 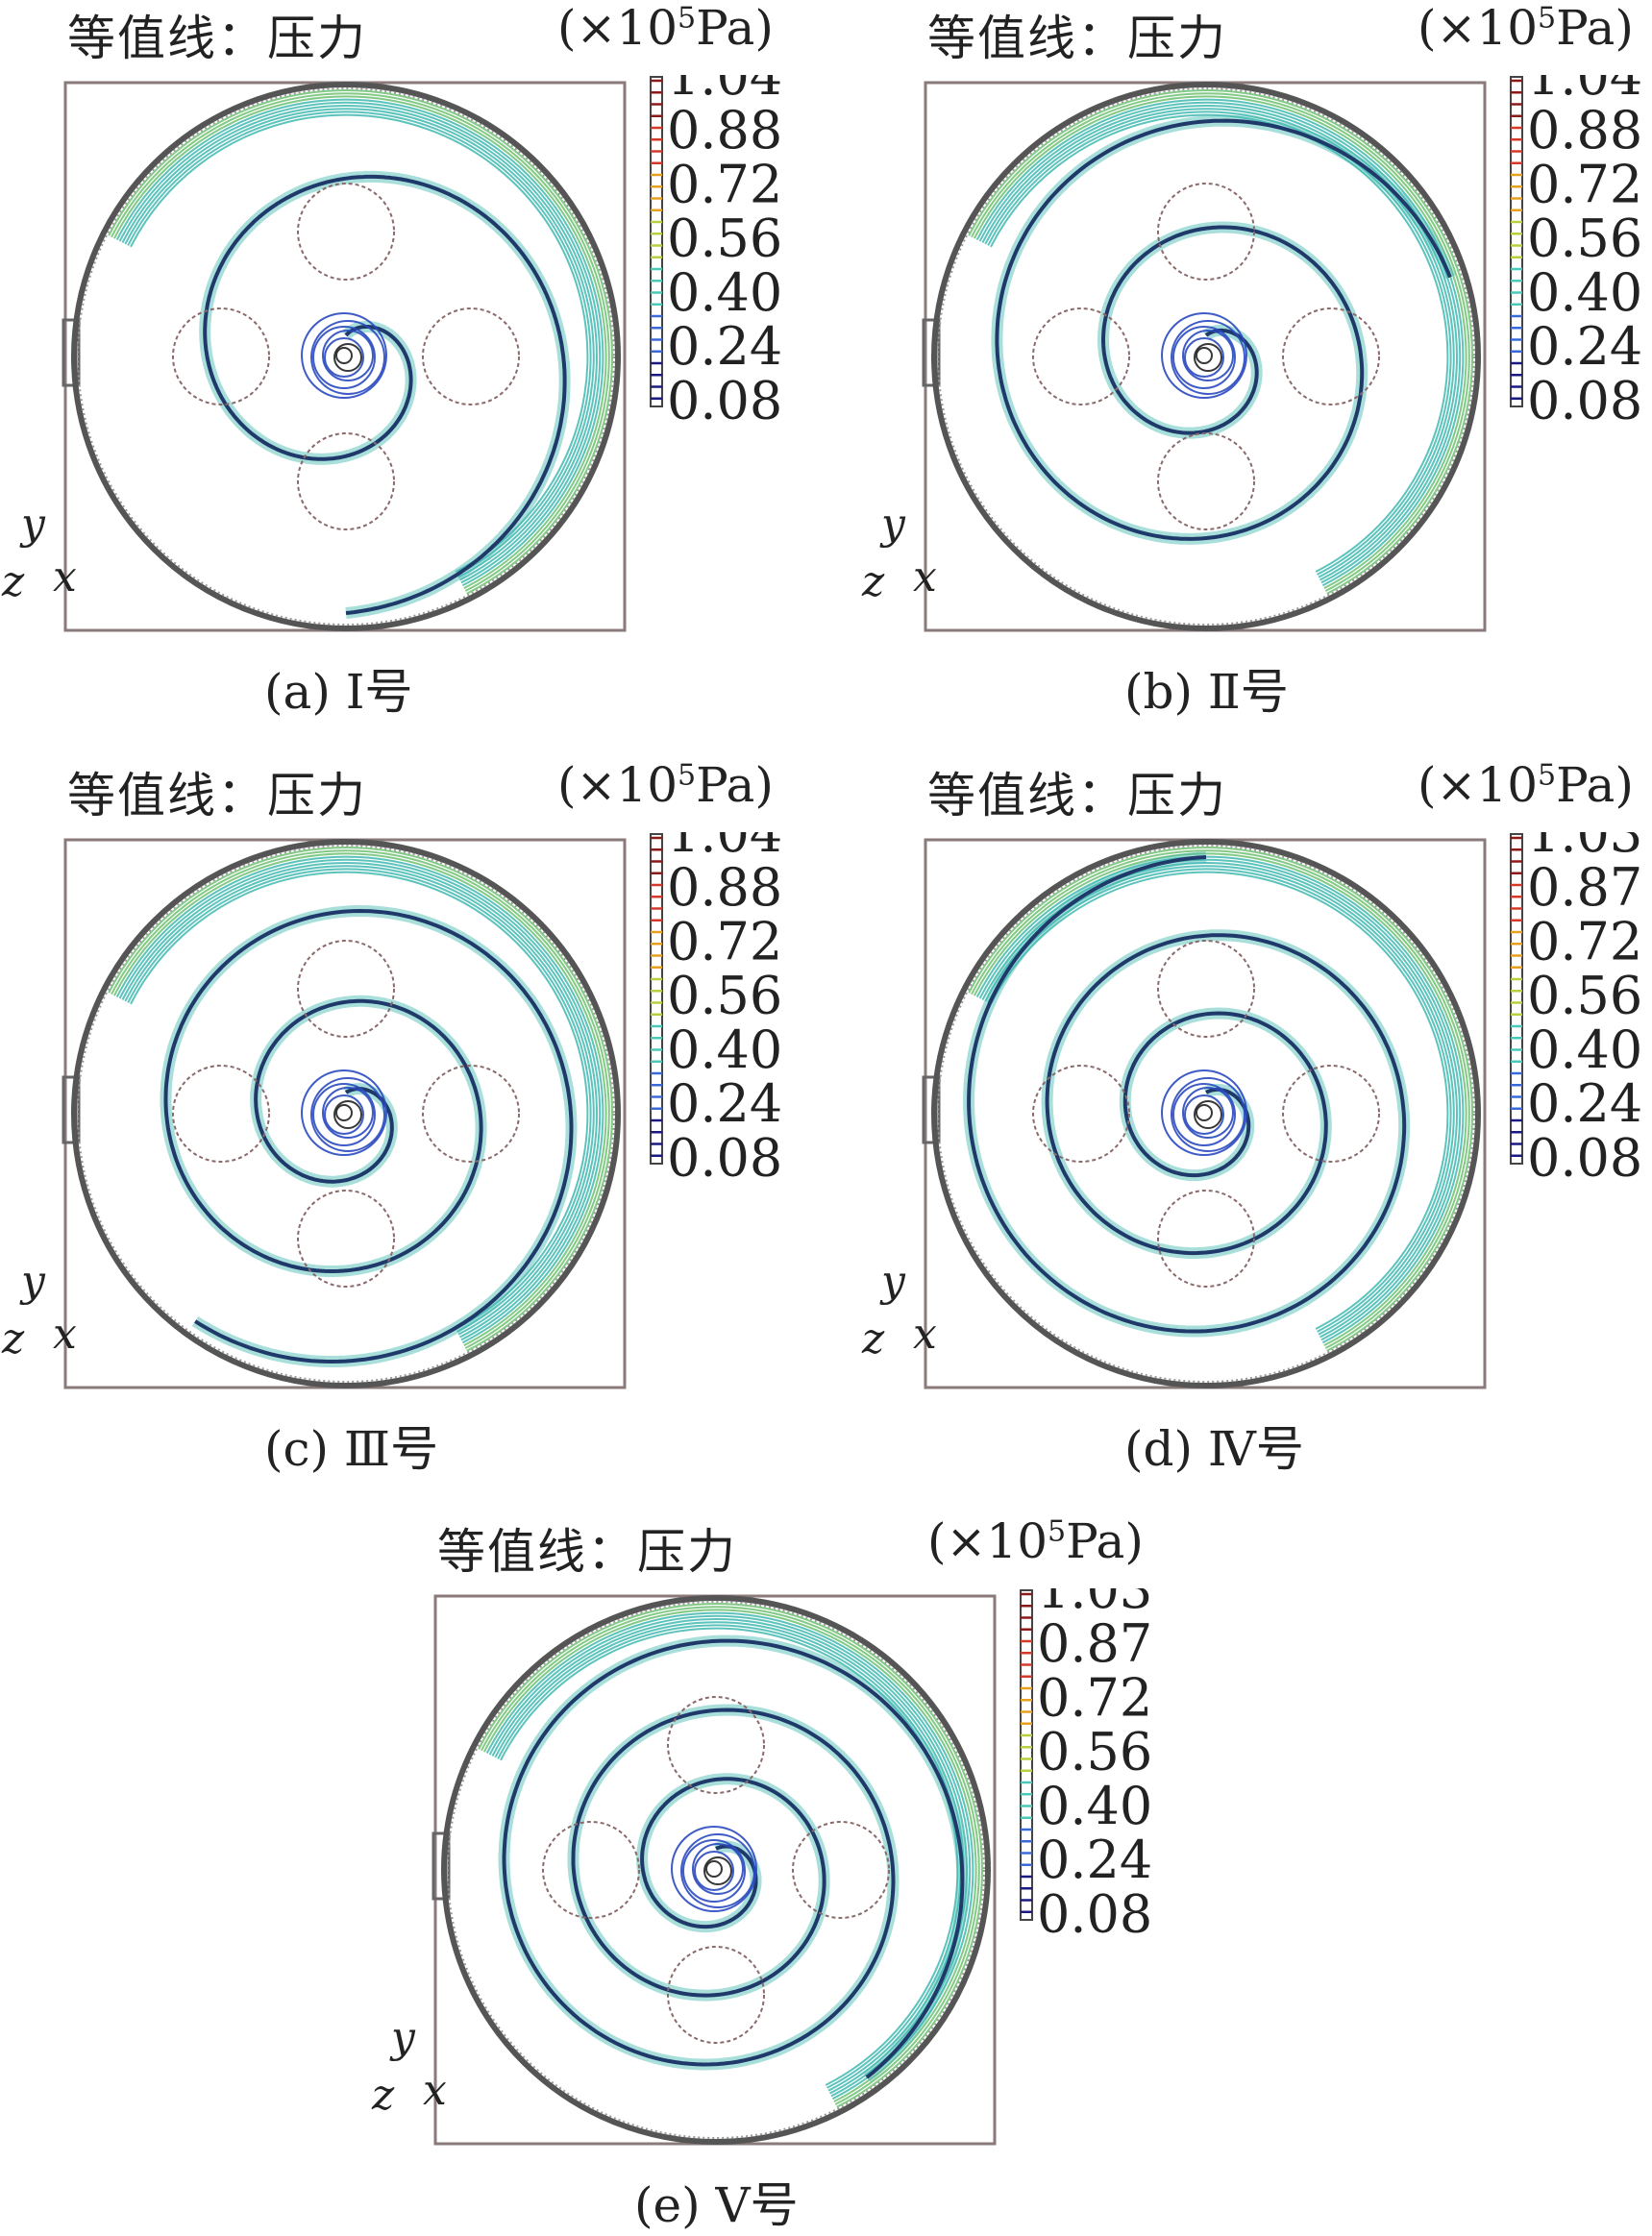 What do you see at coordinates (1214, 1449) in the screenshot?
I see `panel-caption: (d) Ⅳ号` at bounding box center [1214, 1449].